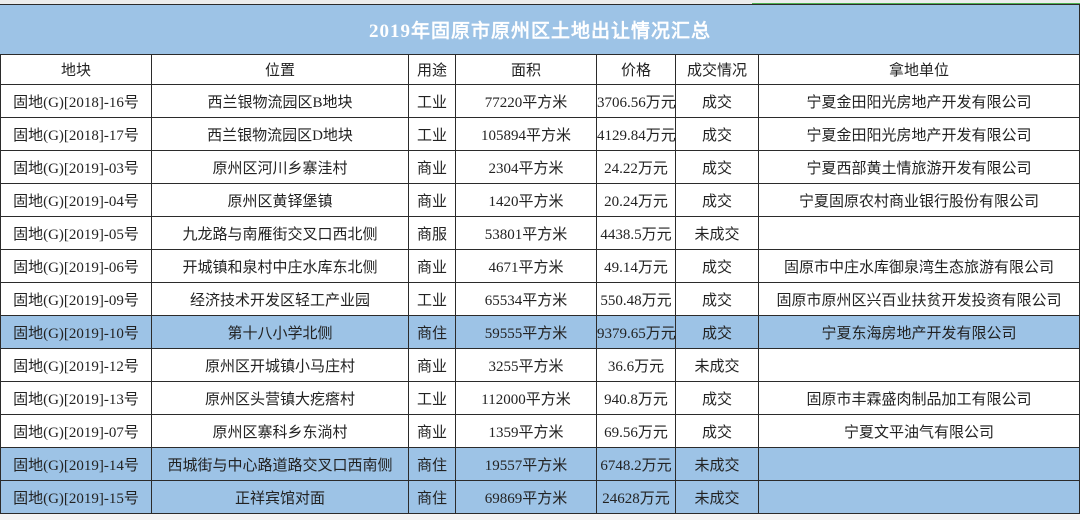 This screenshot has height=520, width=1080. What do you see at coordinates (717, 69) in the screenshot?
I see `header-status: 成交情况` at bounding box center [717, 69].